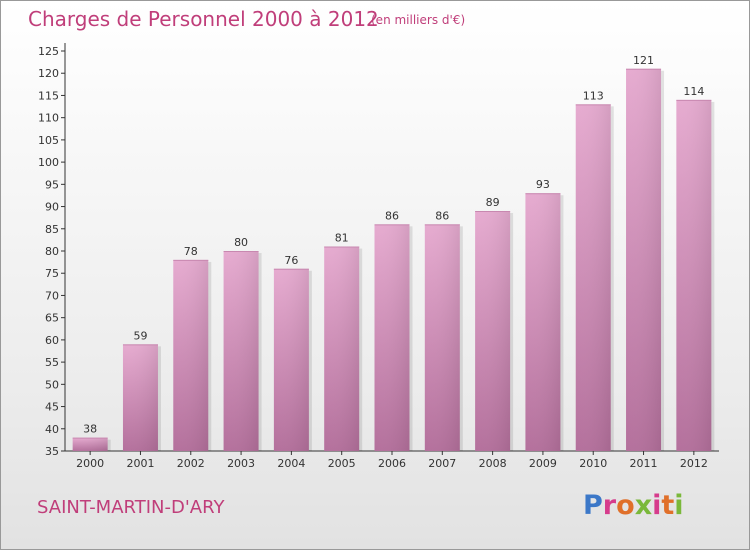  Describe the element at coordinates (241, 242) in the screenshot. I see `value-label-2003: 80` at that location.